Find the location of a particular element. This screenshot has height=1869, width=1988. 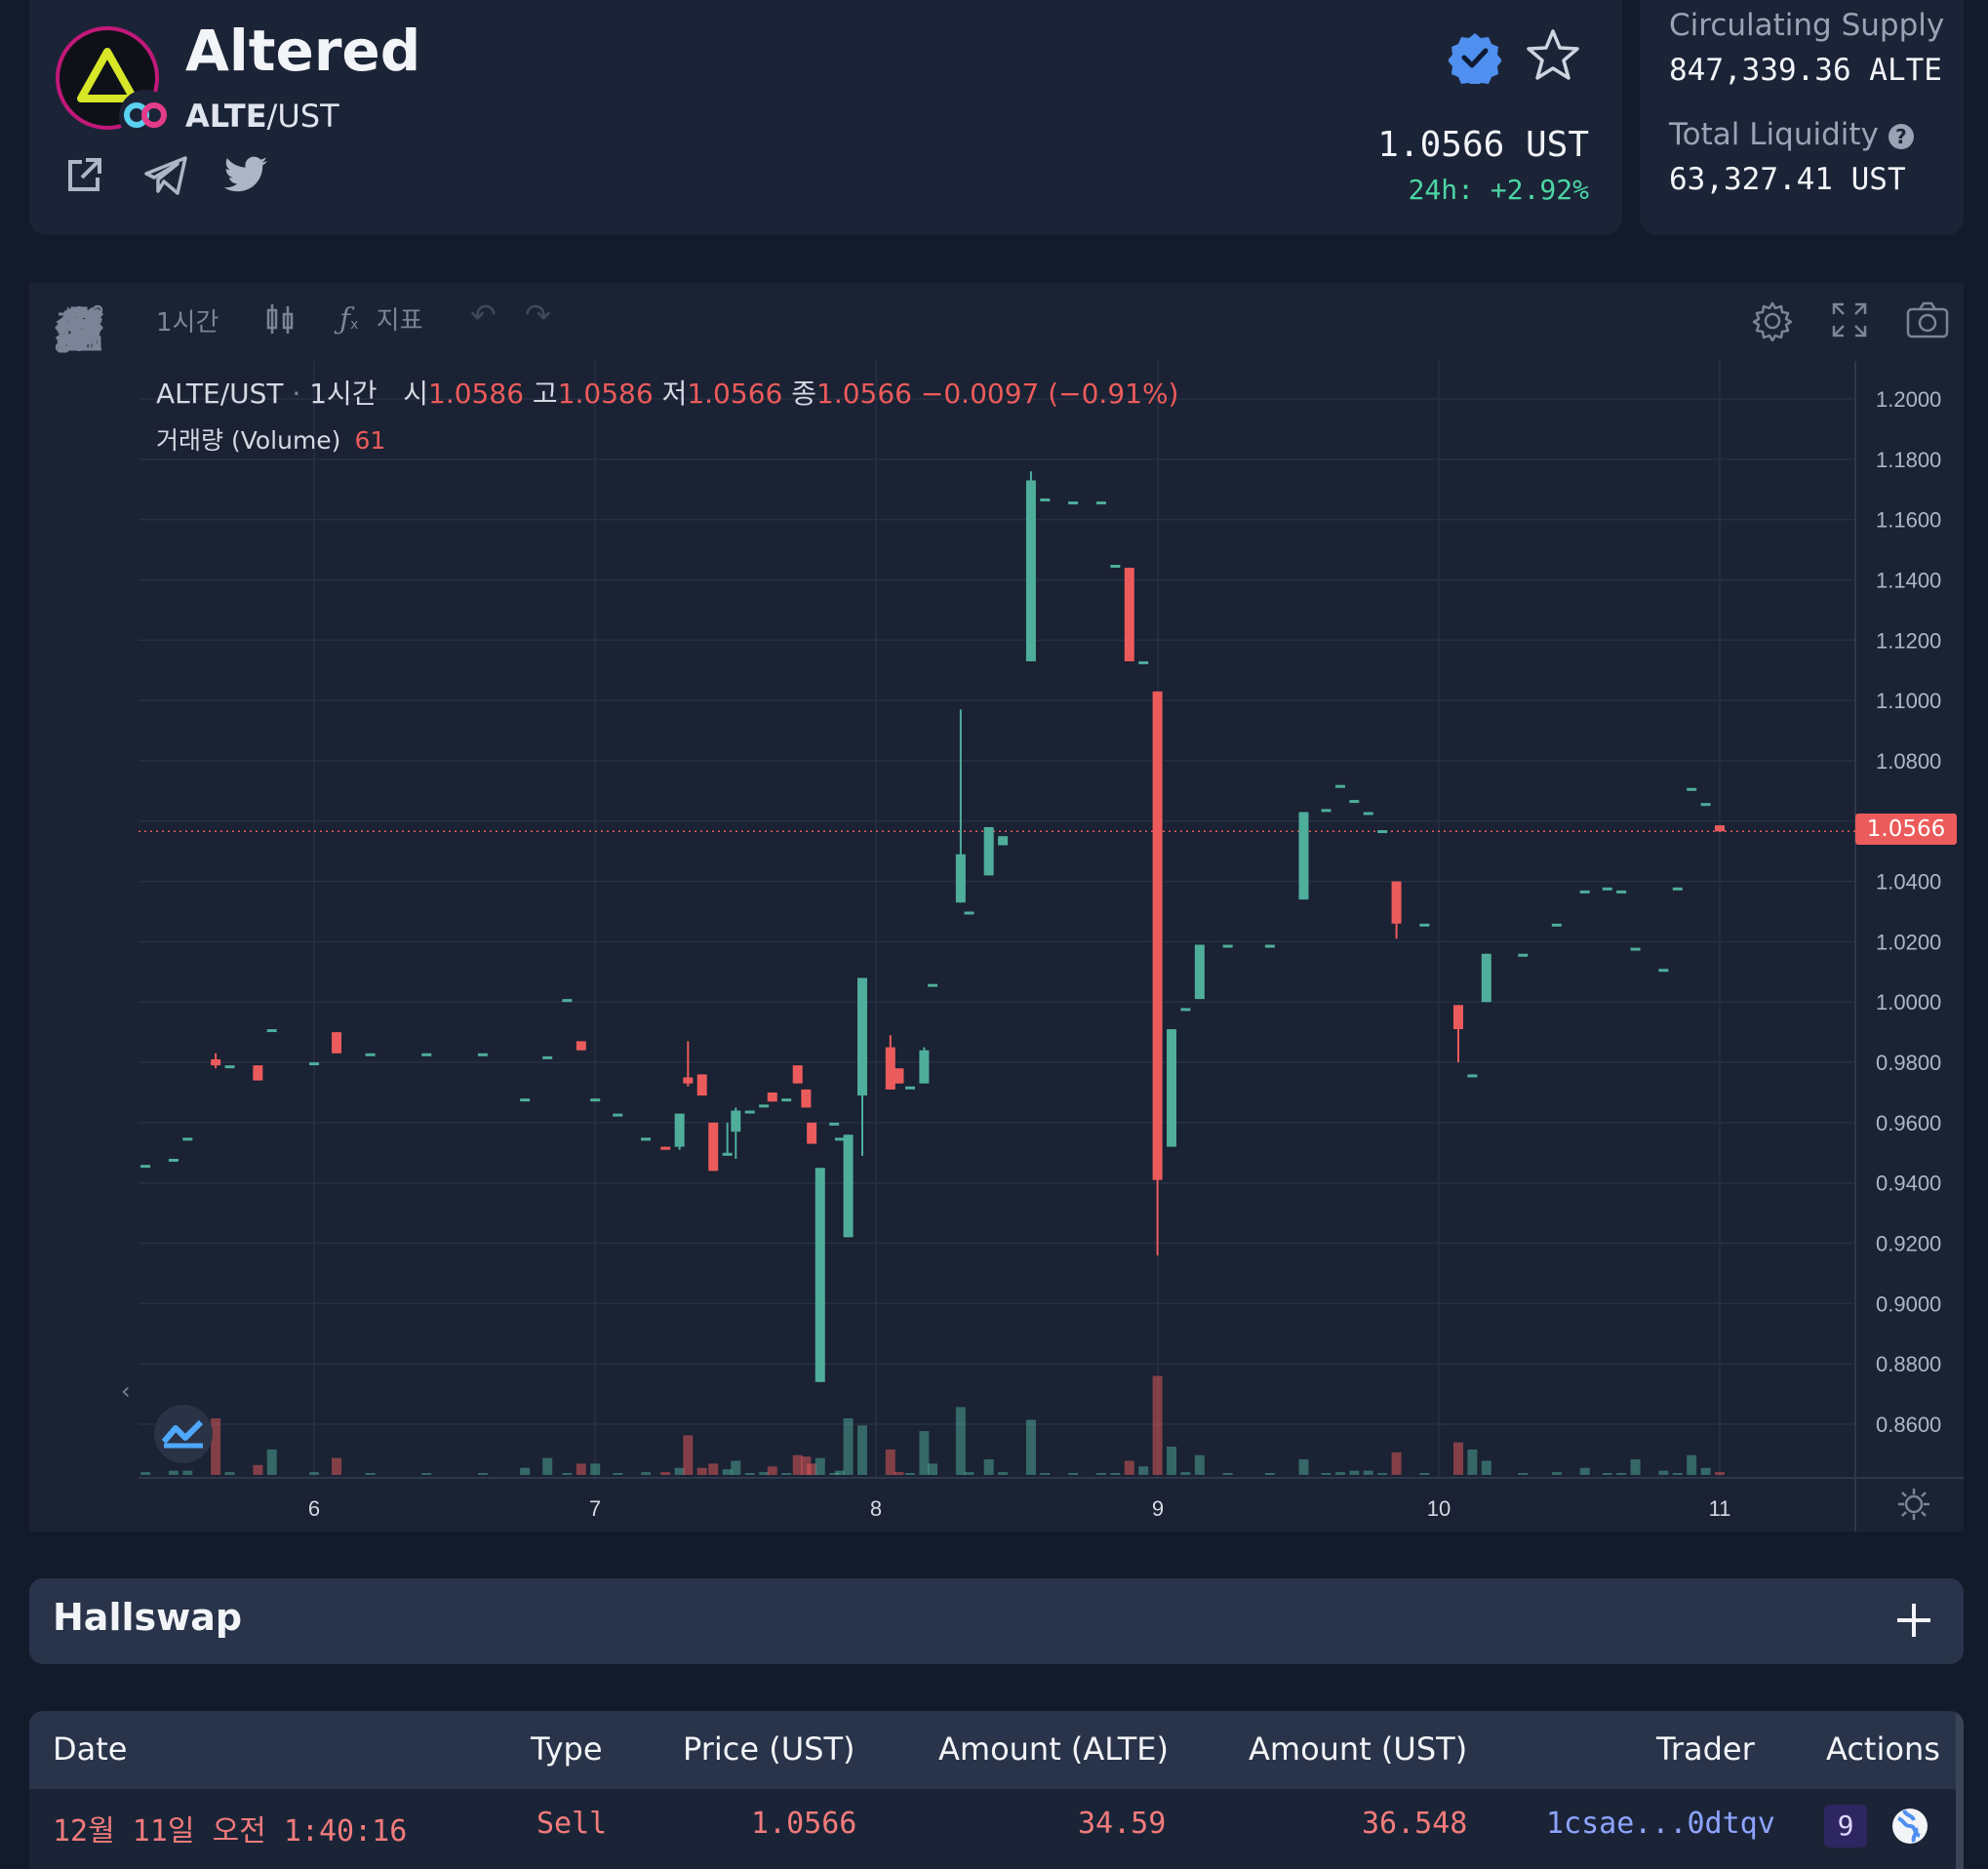

hallswap-panel: Hallswap is located at coordinates (997, 1621).